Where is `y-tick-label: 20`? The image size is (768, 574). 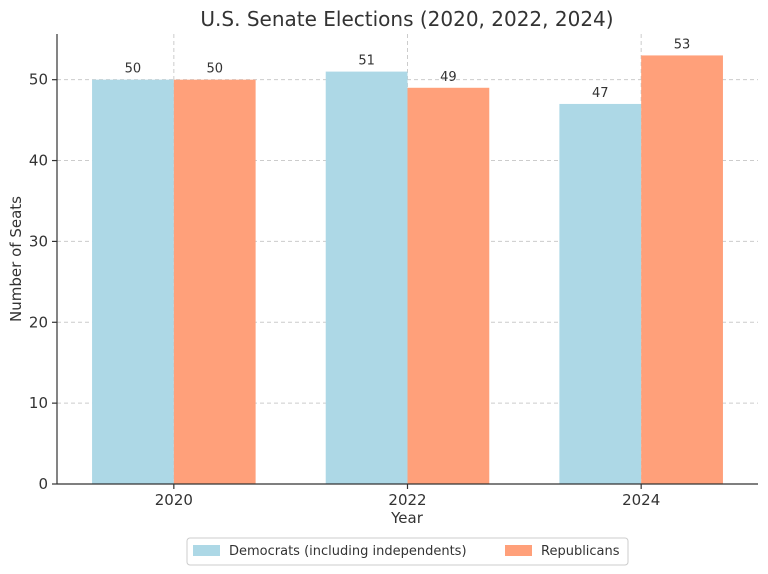
y-tick-label: 20 is located at coordinates (38, 322).